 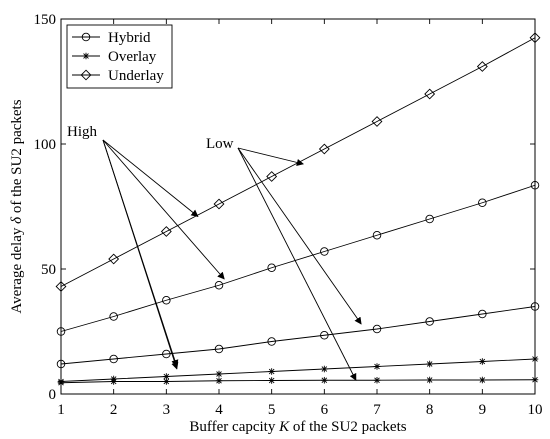 What do you see at coordinates (111, 38) in the screenshot?
I see `legend-item-hybrid: Hybrid` at bounding box center [111, 38].